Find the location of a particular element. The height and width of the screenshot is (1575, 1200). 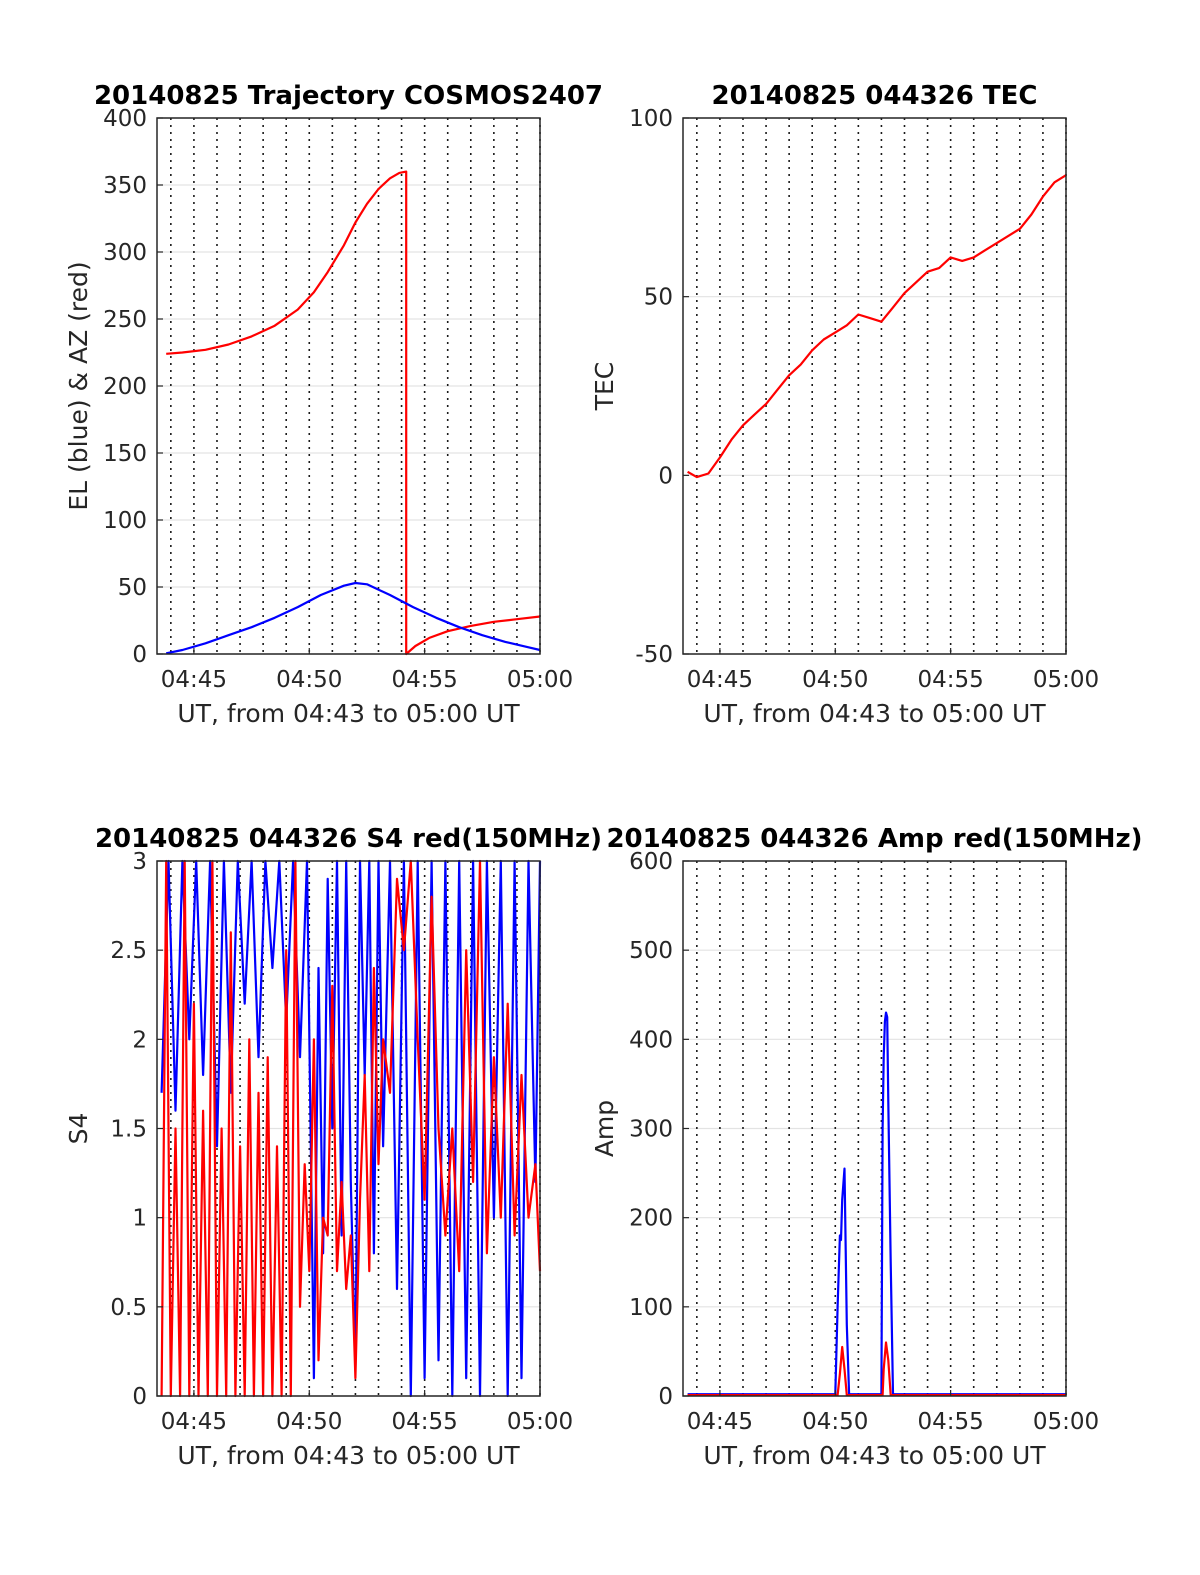

chart-title: 20140825 Trajectory COSMOS2407 is located at coordinates (348, 96).